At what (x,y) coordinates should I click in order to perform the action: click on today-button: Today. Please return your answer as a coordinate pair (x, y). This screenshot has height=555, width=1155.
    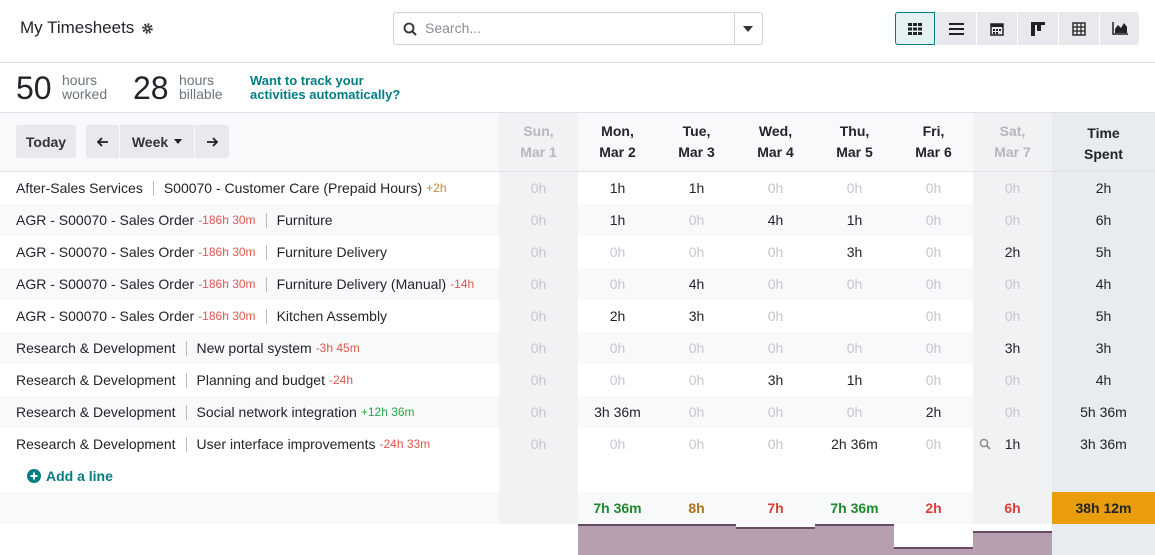
    Looking at the image, I should click on (46, 141).